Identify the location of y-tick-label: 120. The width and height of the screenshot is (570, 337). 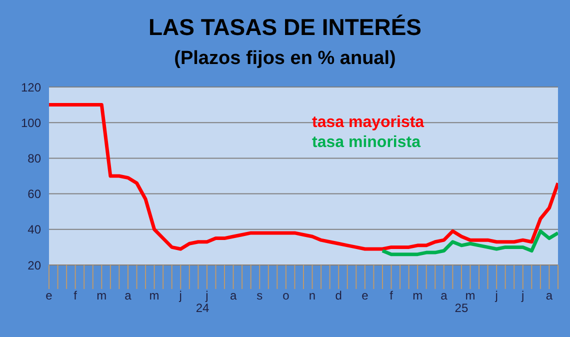
(31, 87).